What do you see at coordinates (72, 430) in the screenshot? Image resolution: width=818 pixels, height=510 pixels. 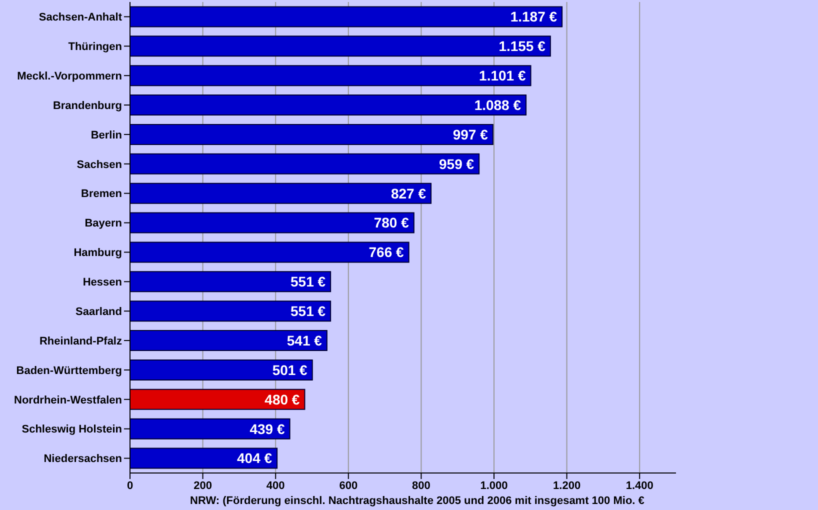 I see `y-tick-label: Schleswig Holstein` at bounding box center [72, 430].